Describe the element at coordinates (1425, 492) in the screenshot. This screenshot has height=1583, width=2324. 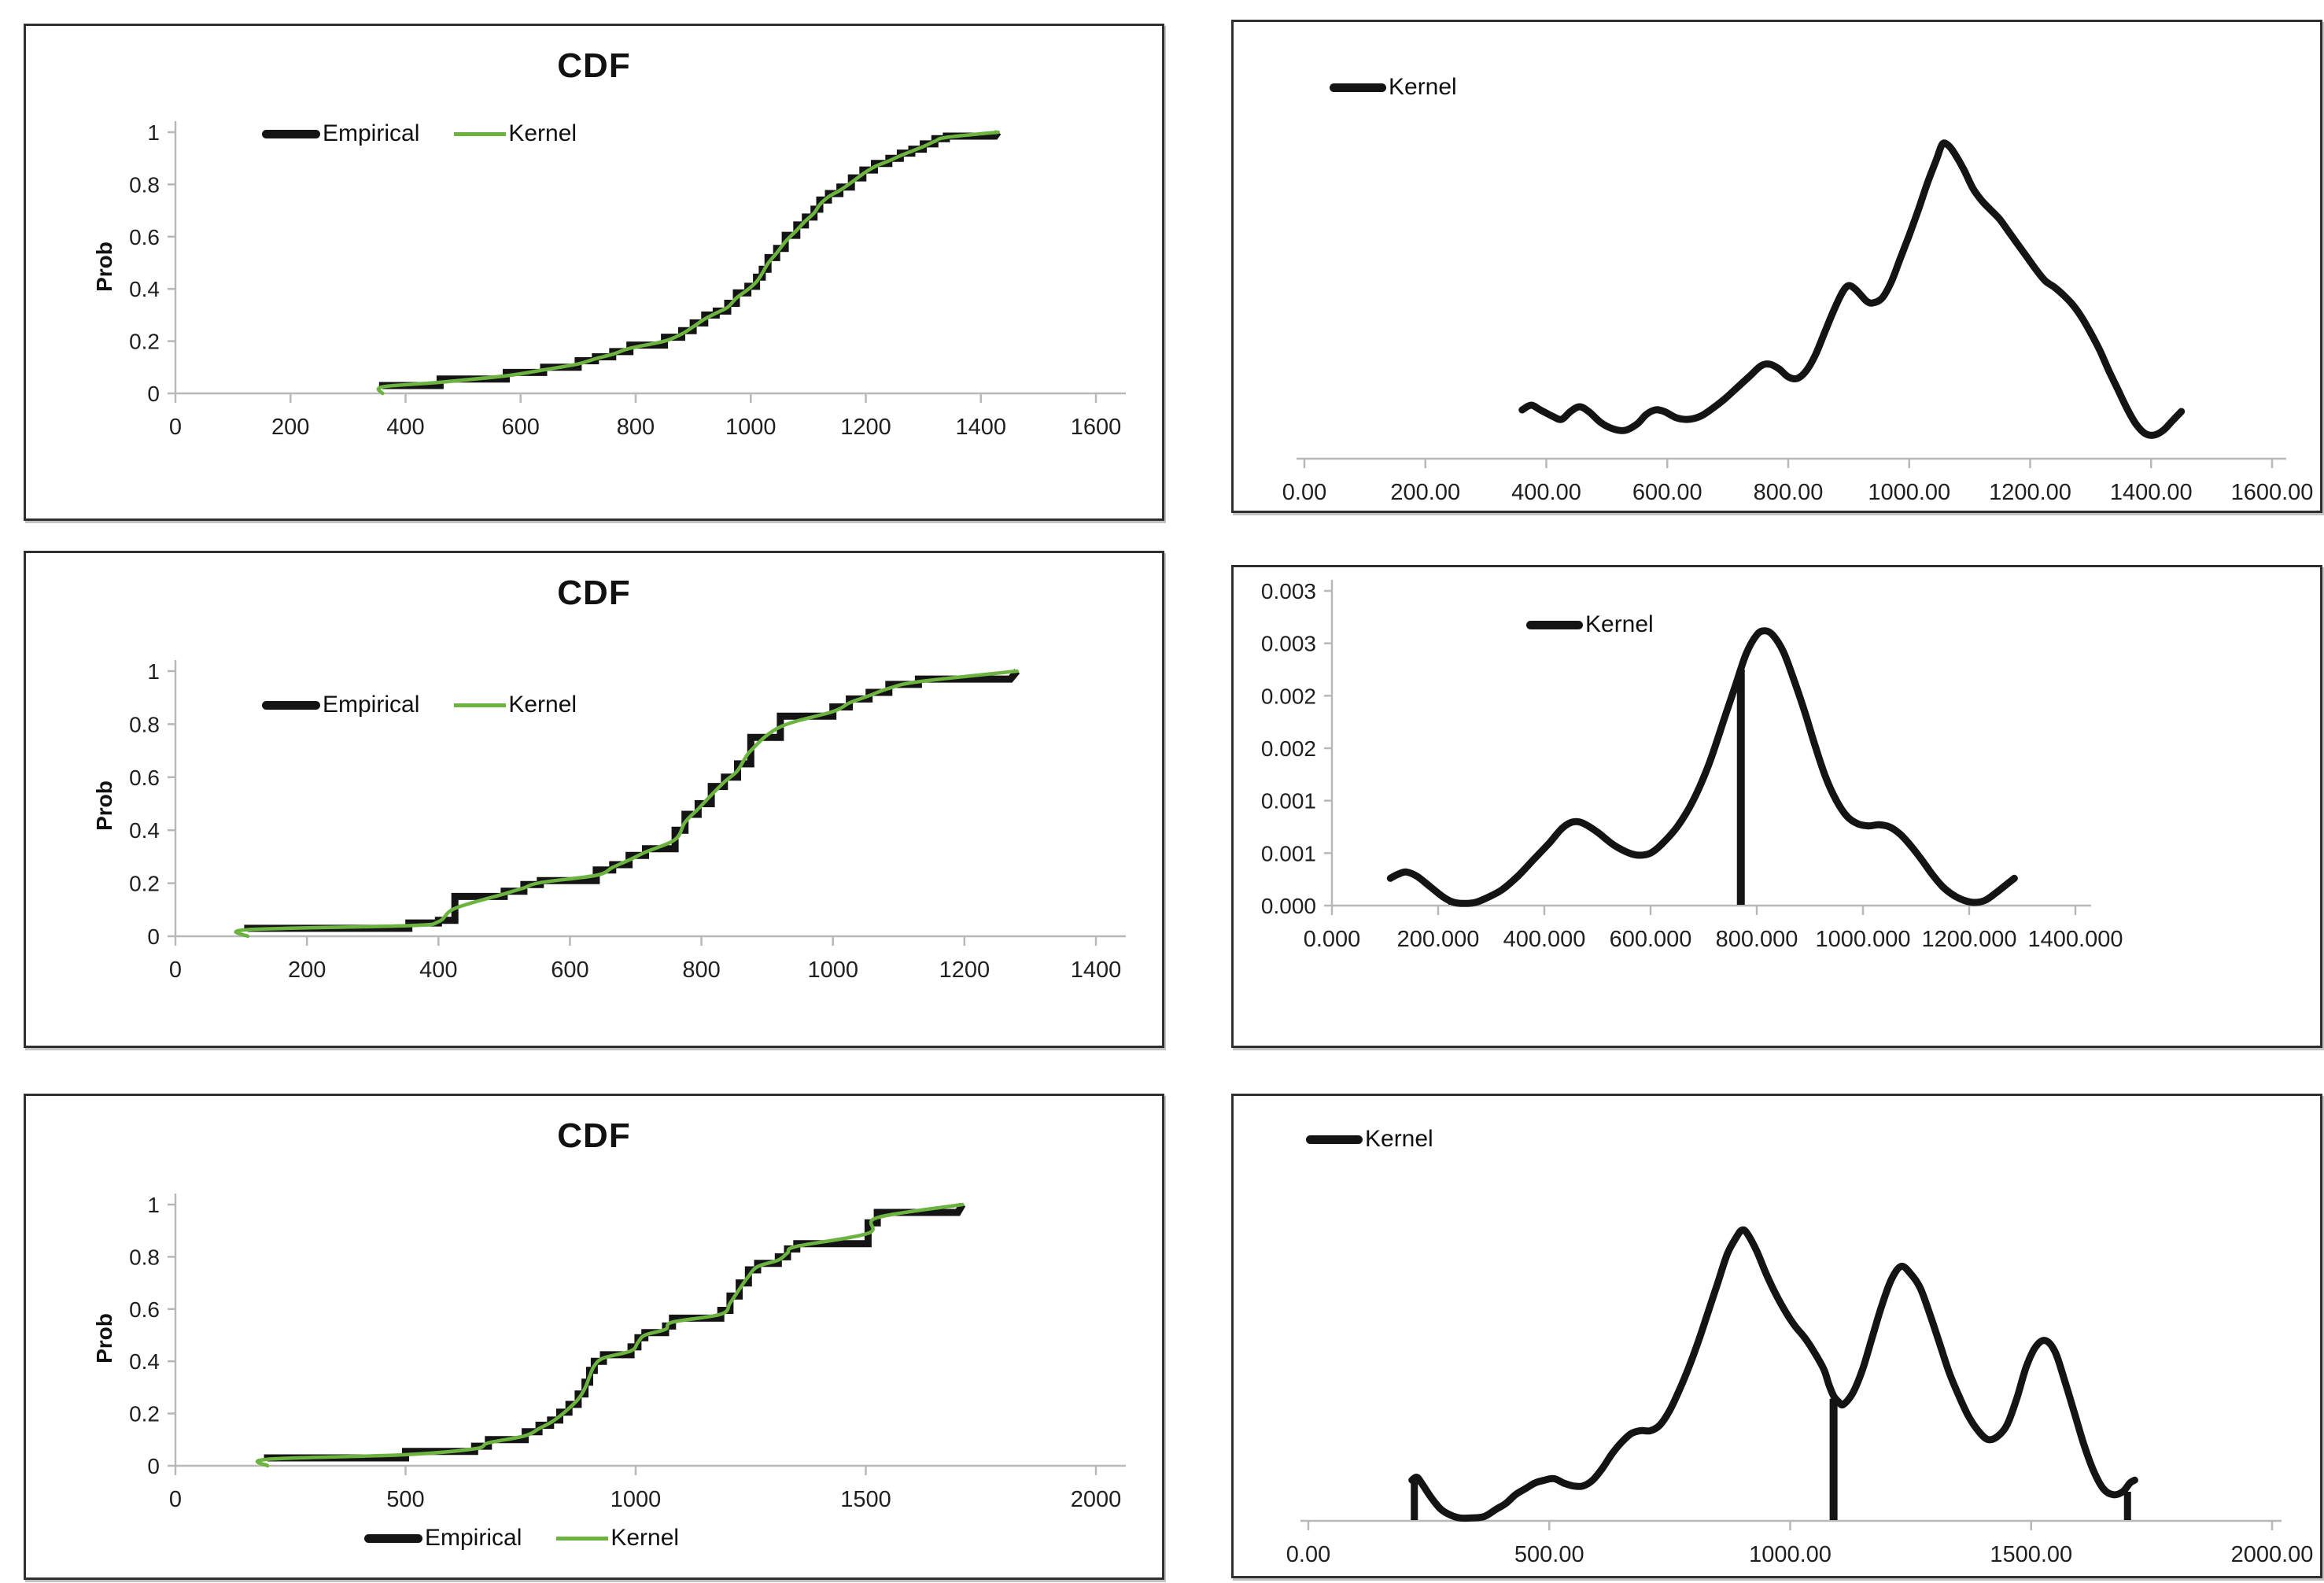
I see `x-tick-label: 200.00` at that location.